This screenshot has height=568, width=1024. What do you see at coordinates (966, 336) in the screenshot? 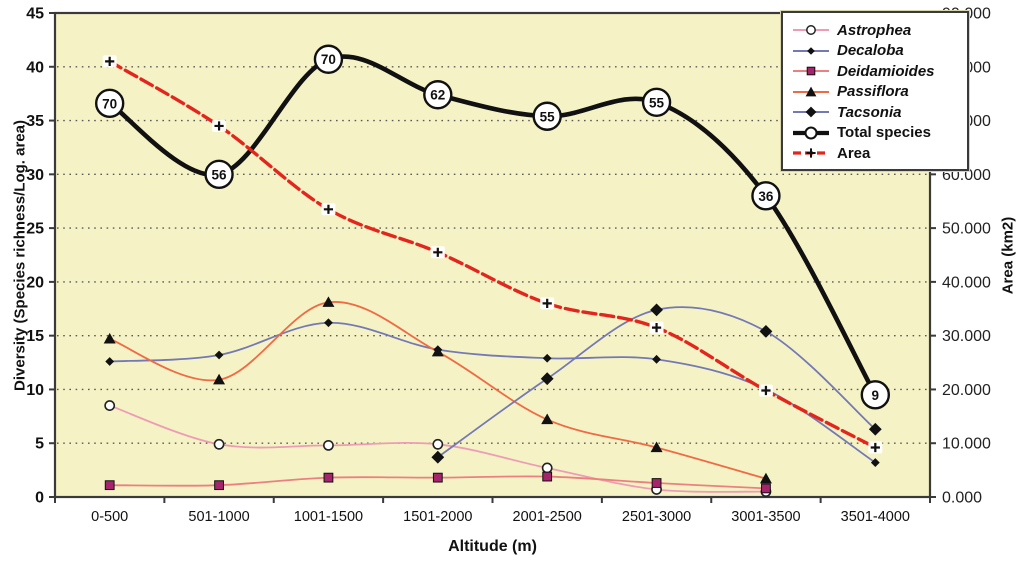
I see `y-right-tick-label: 30.000` at bounding box center [966, 336].